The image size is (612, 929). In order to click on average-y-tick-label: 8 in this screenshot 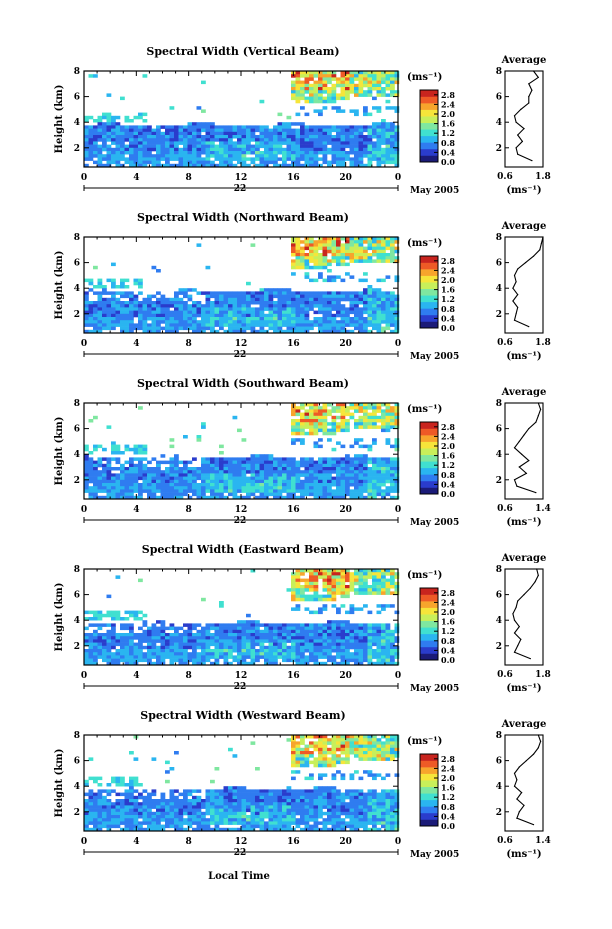, I will do `click(499, 736)`.